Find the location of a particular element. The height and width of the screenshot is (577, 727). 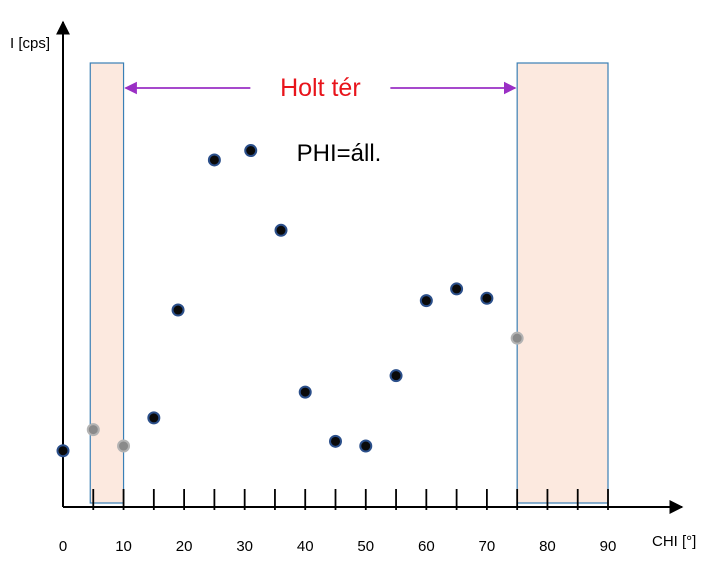

x-tick-label-40: 40 is located at coordinates (305, 546).